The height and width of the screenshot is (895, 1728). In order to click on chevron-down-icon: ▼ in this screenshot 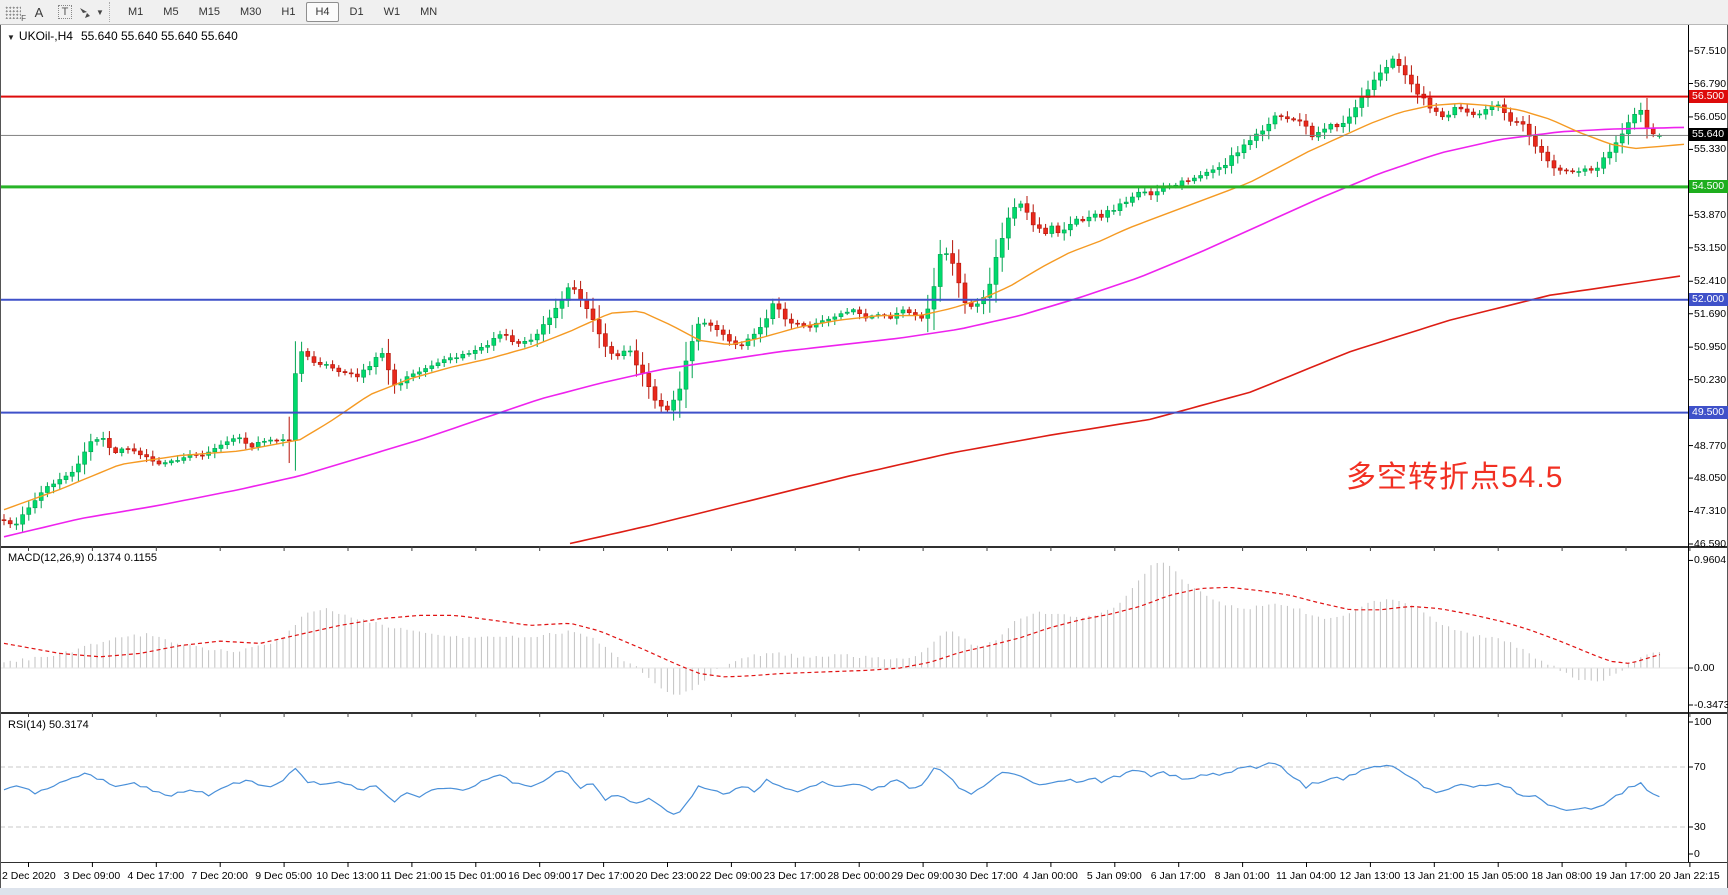, I will do `click(100, 12)`.